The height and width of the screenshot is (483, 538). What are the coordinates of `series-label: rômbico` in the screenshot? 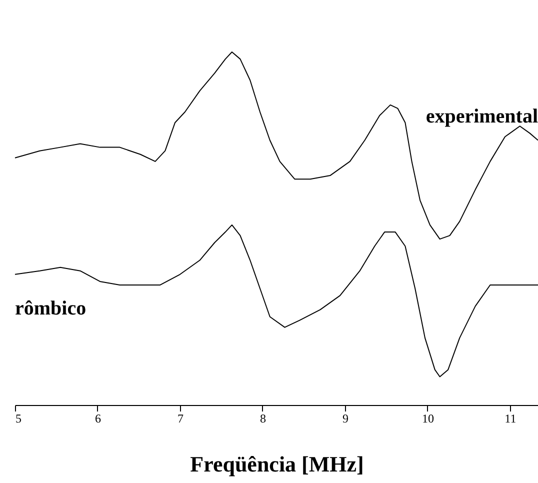 It's located at (50, 308).